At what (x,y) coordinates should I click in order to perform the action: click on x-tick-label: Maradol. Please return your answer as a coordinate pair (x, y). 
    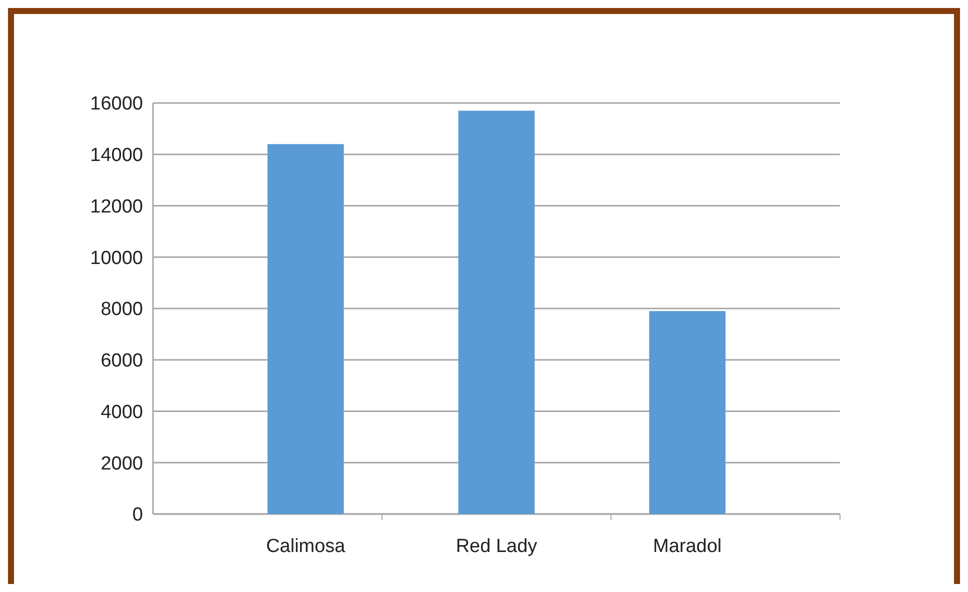
    Looking at the image, I should click on (687, 546).